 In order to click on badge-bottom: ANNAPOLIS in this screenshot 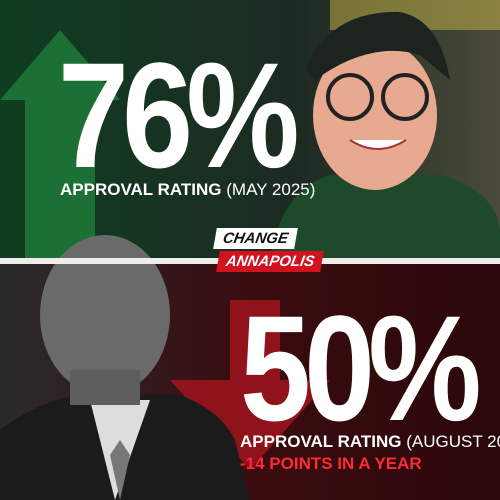, I will do `click(270, 261)`.